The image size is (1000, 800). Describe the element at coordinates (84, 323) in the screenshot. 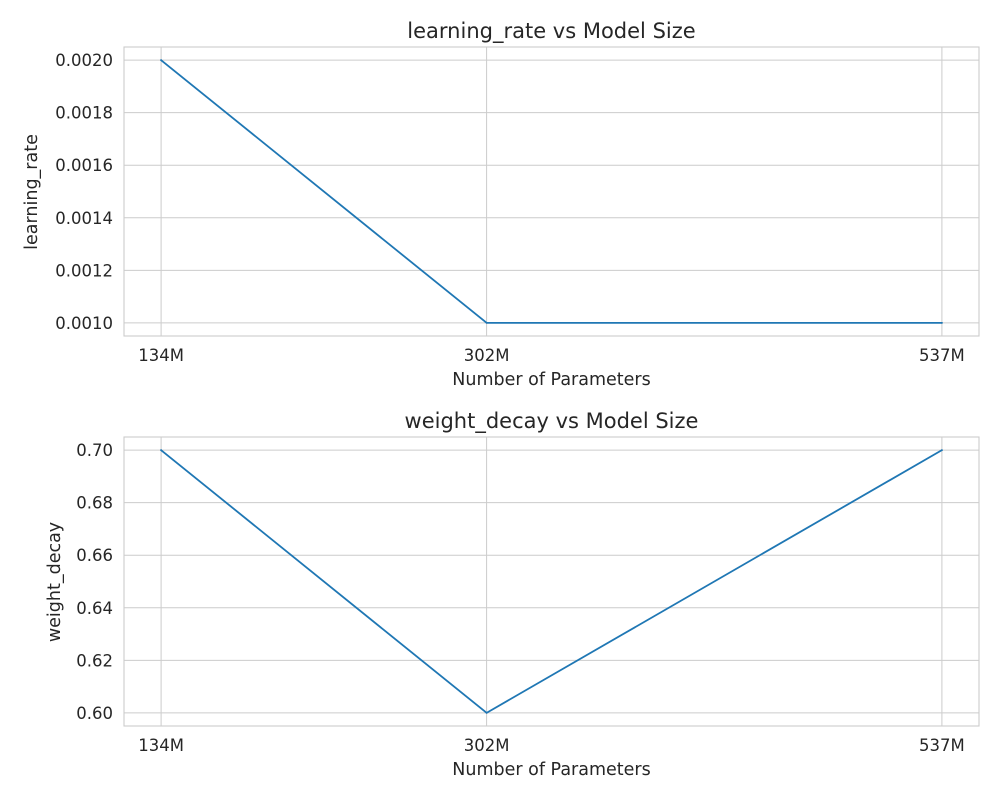

I see `y-tick-label: 0.0010` at that location.